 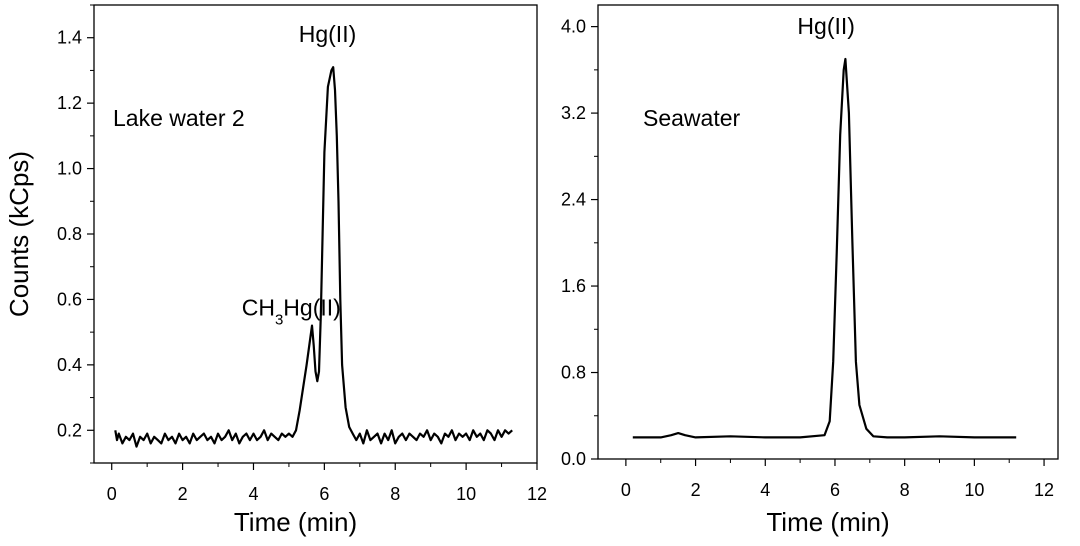 I want to click on y-tick-label: 4.0, so click(x=573, y=27).